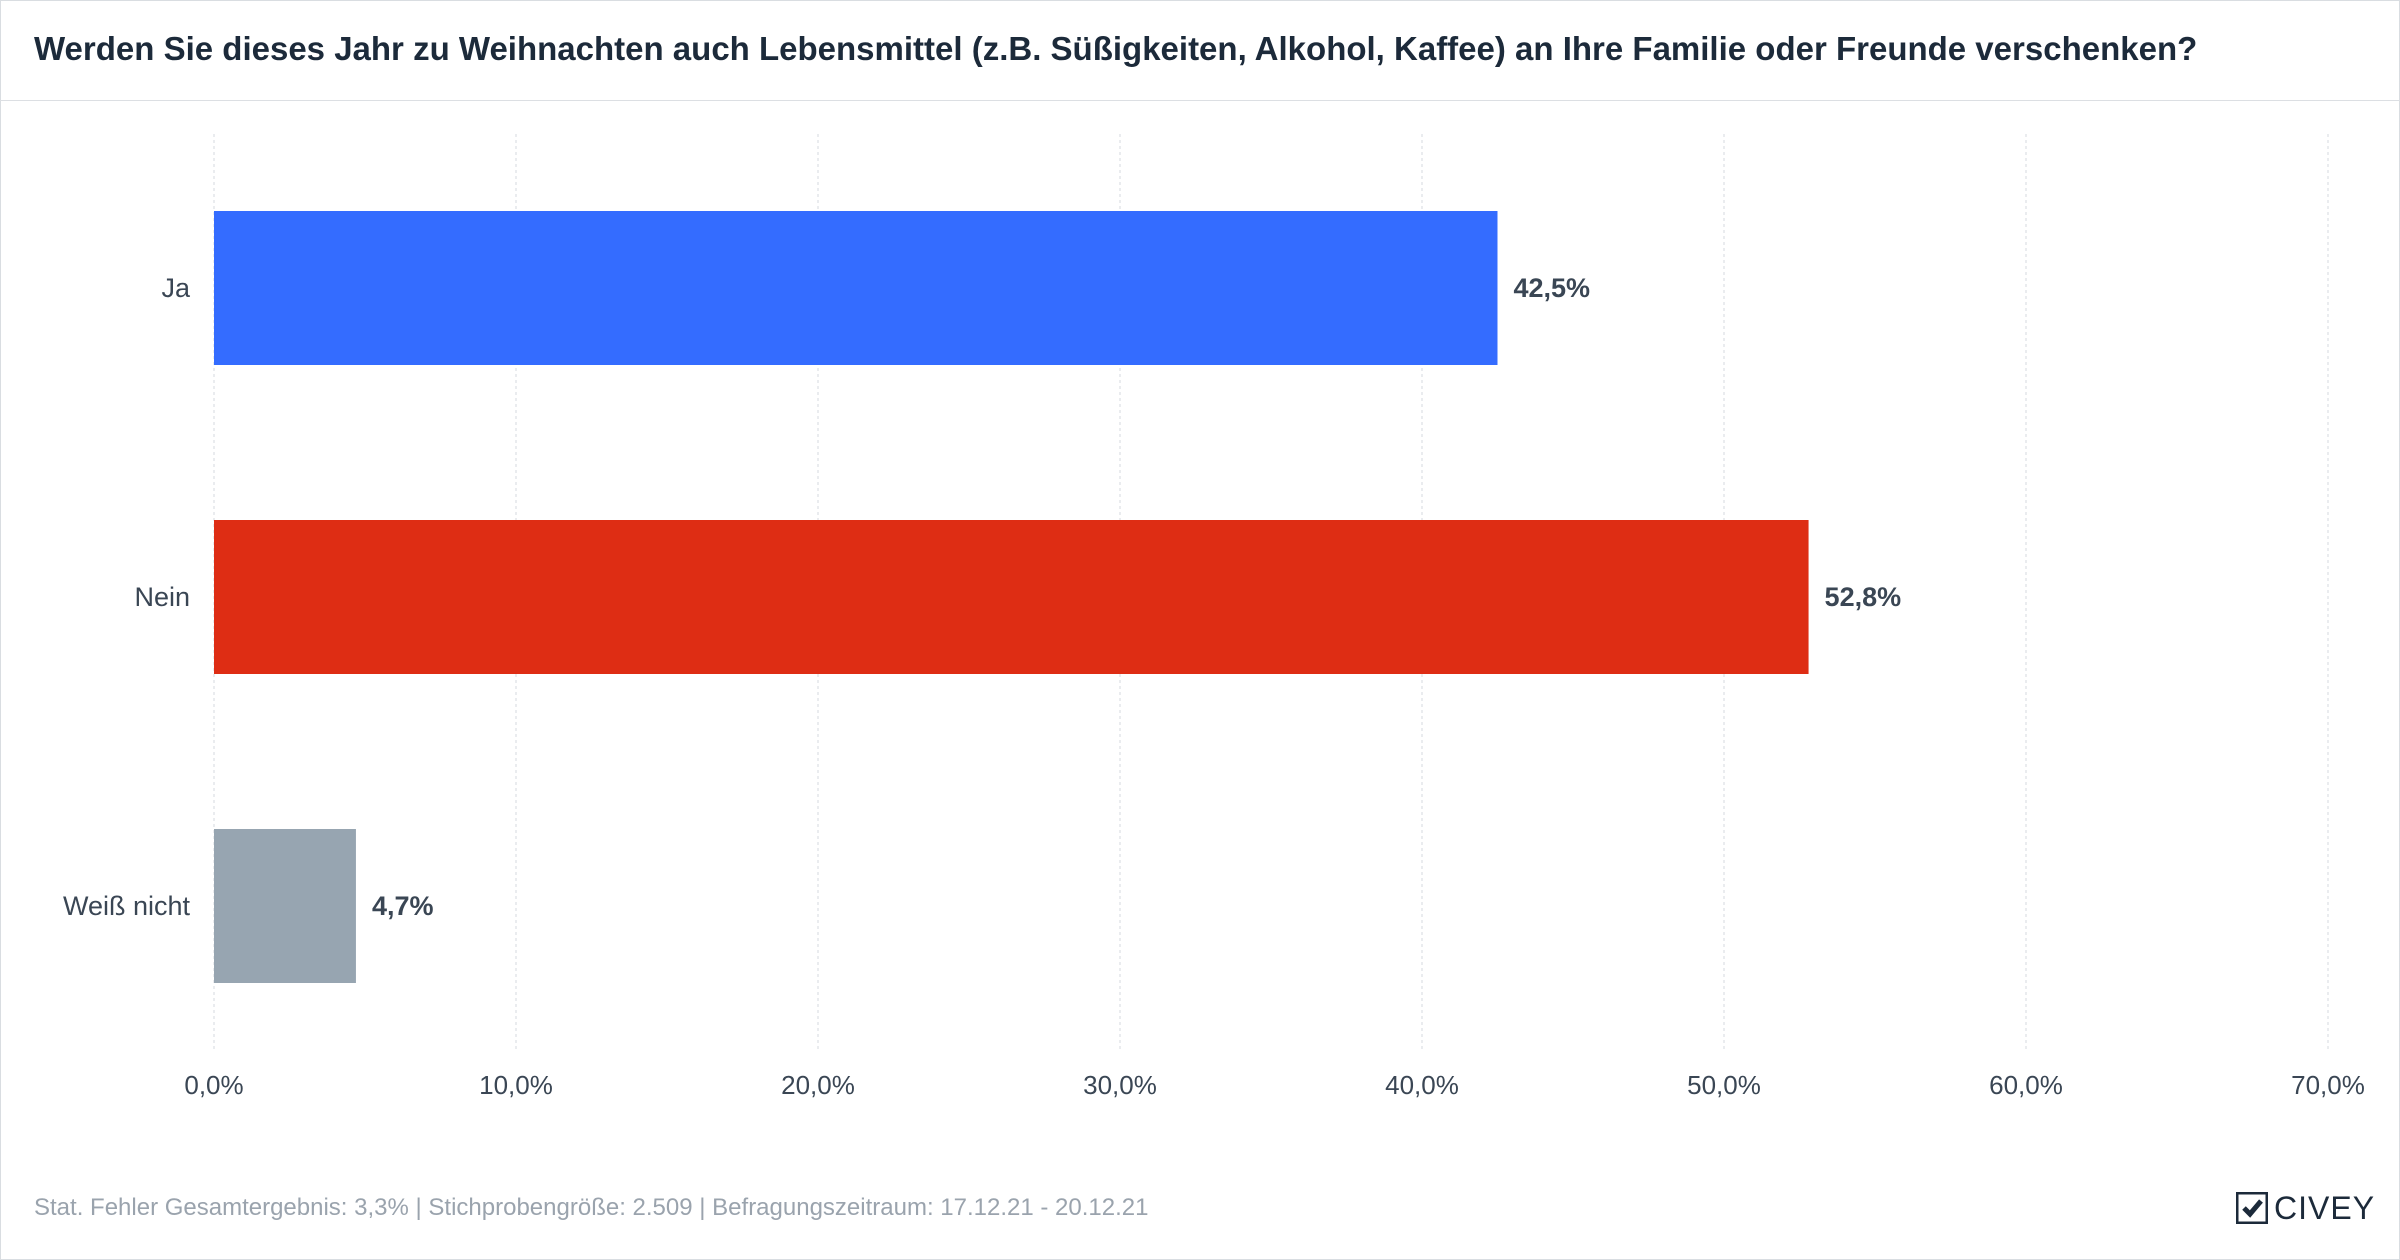 The image size is (2400, 1260). Describe the element at coordinates (176, 288) in the screenshot. I see `category-label: Ja` at that location.